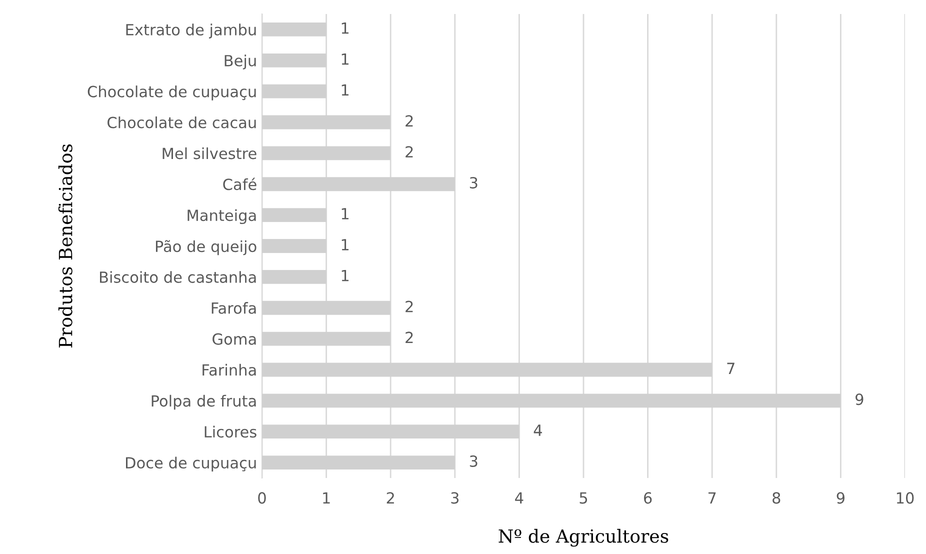 This screenshot has height=554, width=926. I want to click on x-tick-label: 10, so click(905, 498).